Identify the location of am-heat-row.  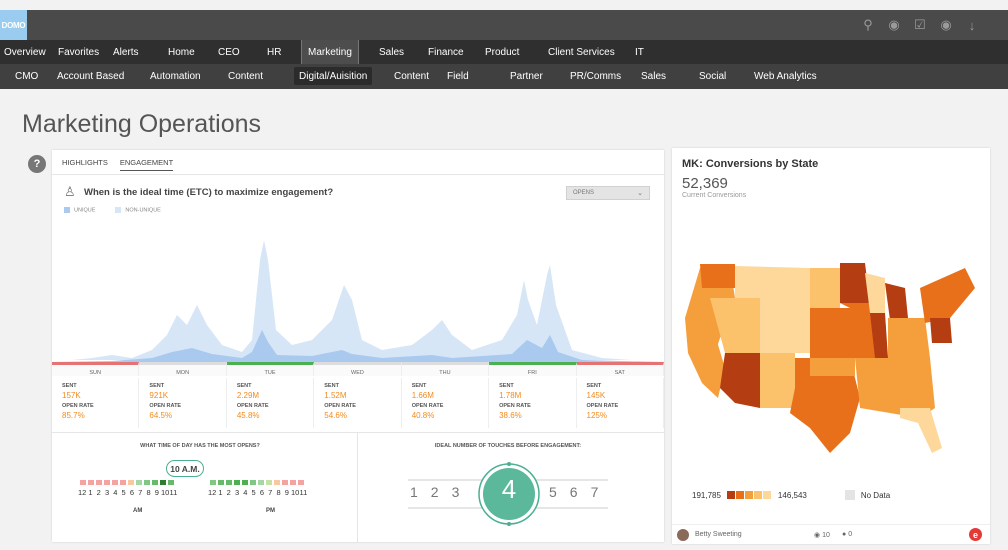
(127, 482).